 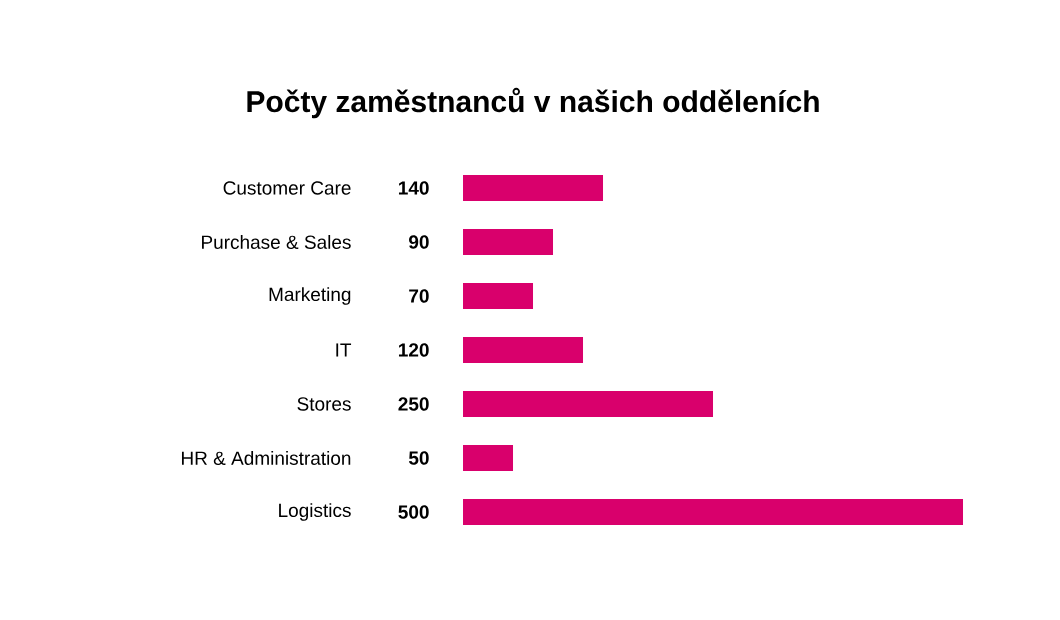 What do you see at coordinates (413, 404) in the screenshot?
I see `data-label: 250` at bounding box center [413, 404].